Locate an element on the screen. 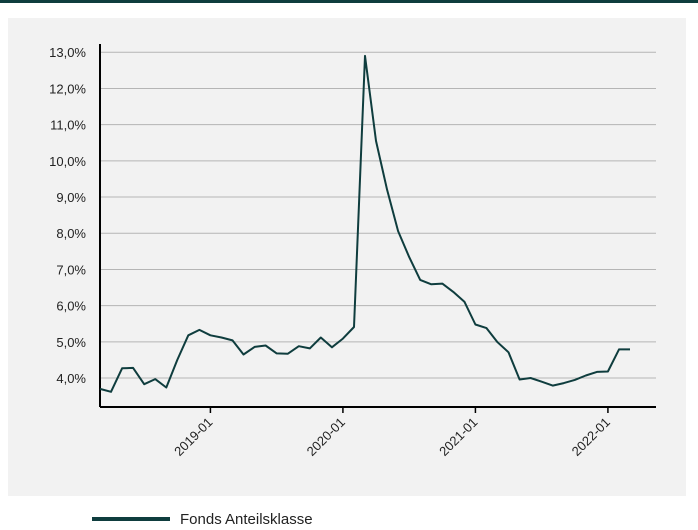 The height and width of the screenshot is (530, 698). y-tick-label: 11,0% is located at coordinates (68, 125).